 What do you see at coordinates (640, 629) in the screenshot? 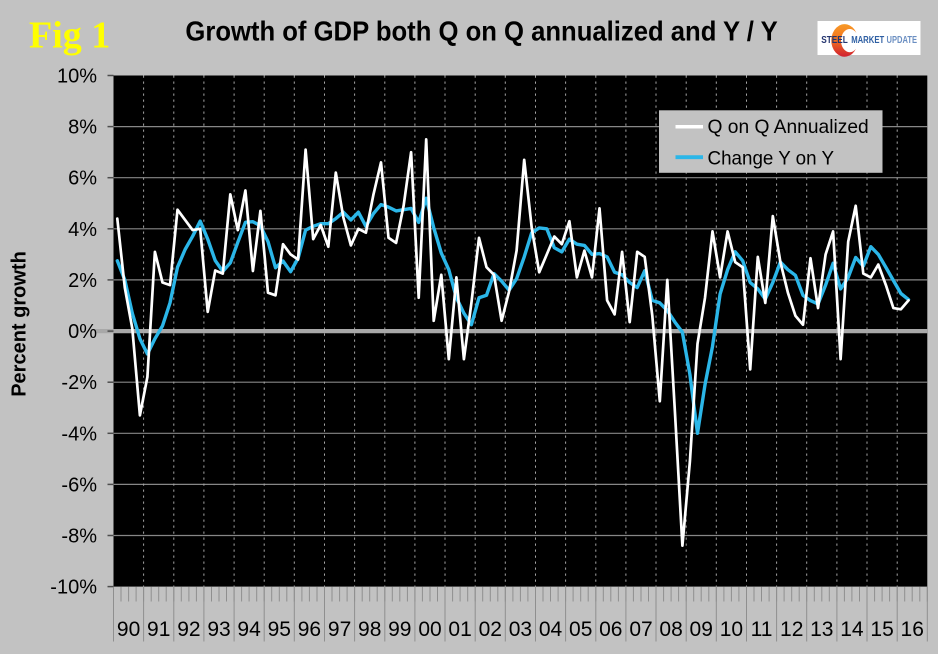
I see `svg-text: 07` at bounding box center [640, 629].